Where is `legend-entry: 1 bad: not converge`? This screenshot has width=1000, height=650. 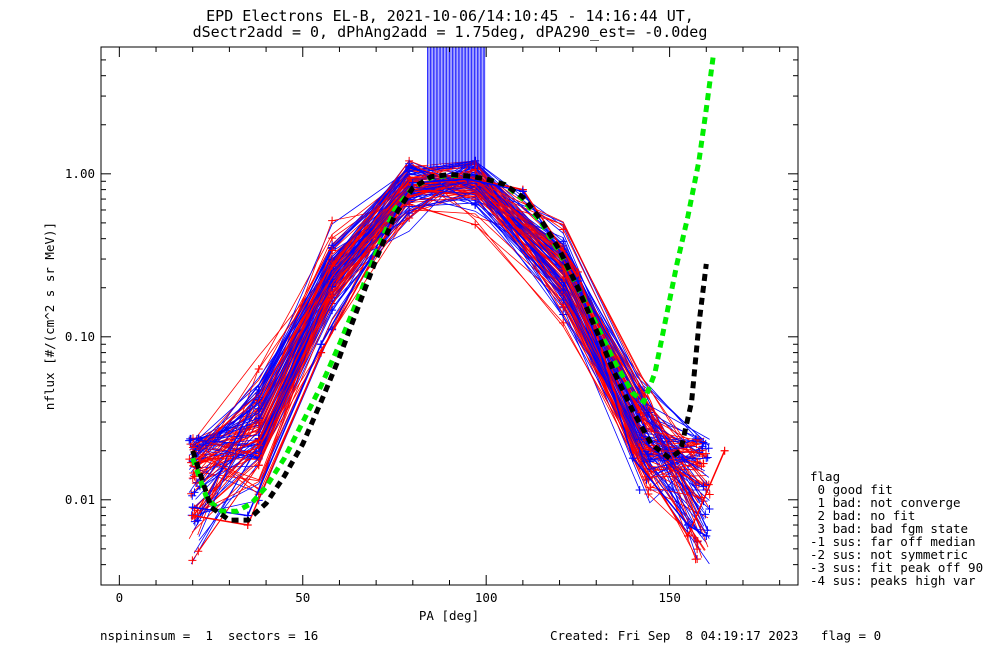
legend-entry: 1 bad: not converge is located at coordinates (885, 502).